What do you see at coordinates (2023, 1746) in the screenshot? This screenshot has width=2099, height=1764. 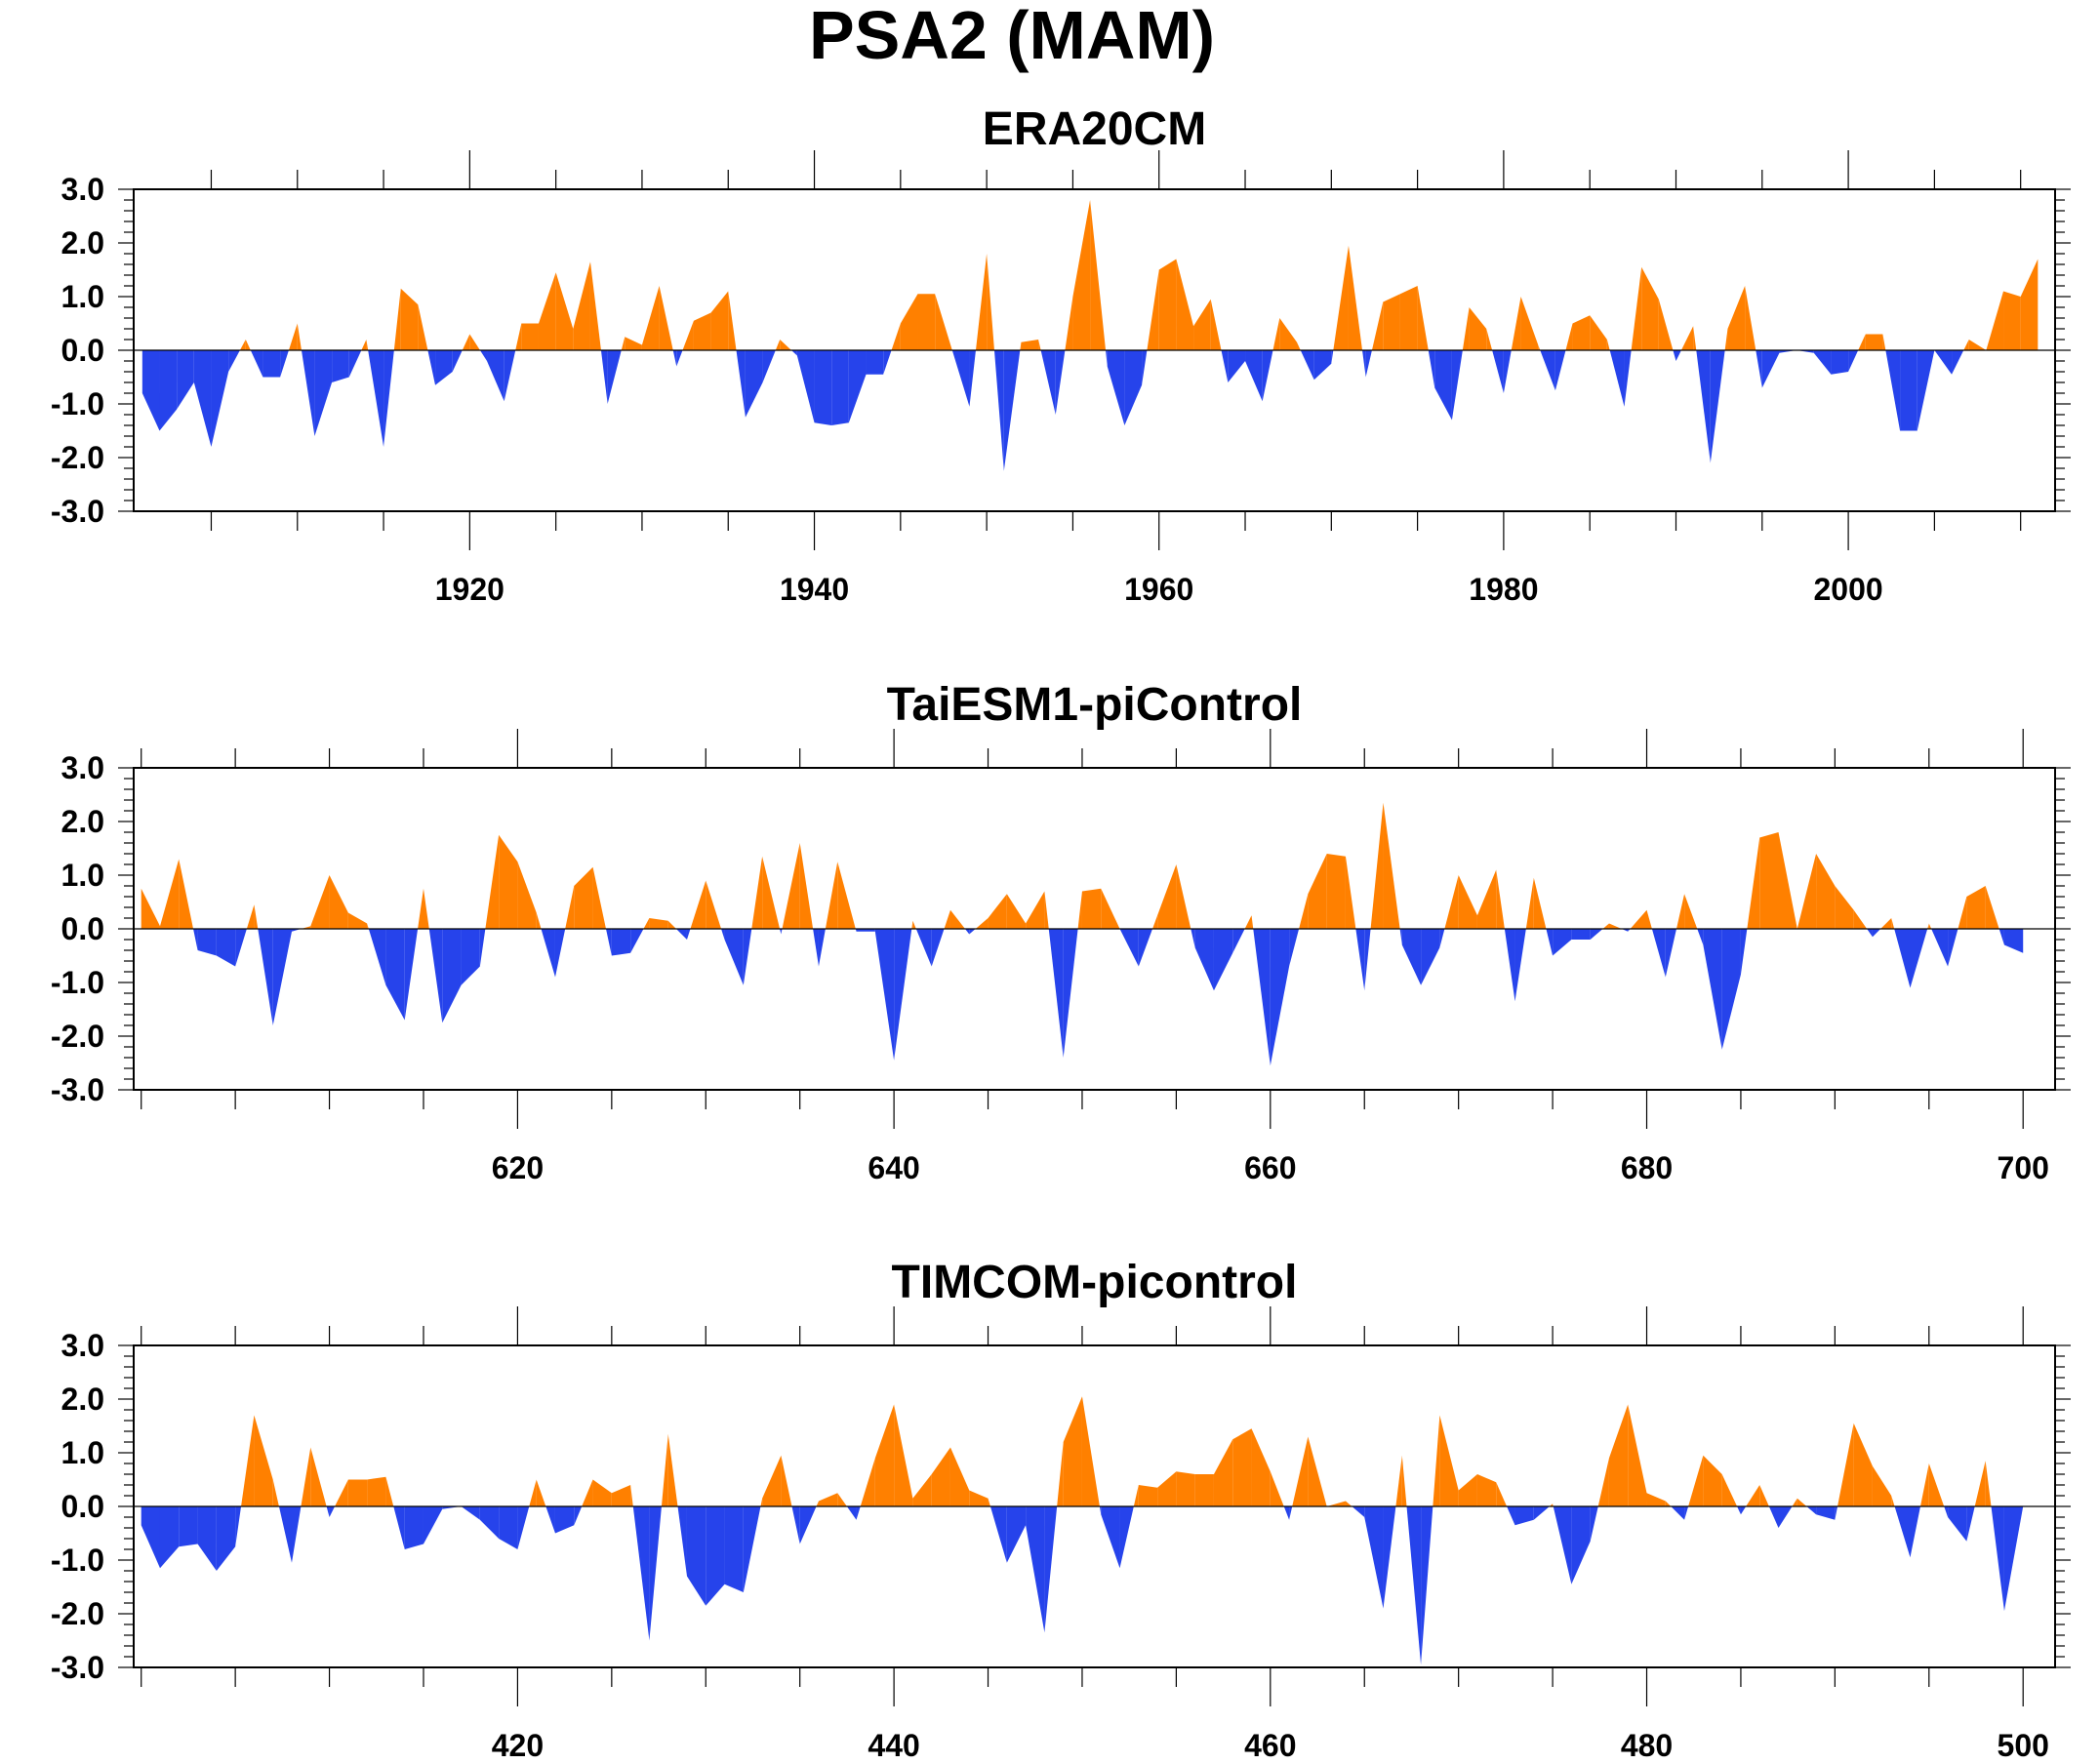 I see `x-tick-label: 500` at bounding box center [2023, 1746].